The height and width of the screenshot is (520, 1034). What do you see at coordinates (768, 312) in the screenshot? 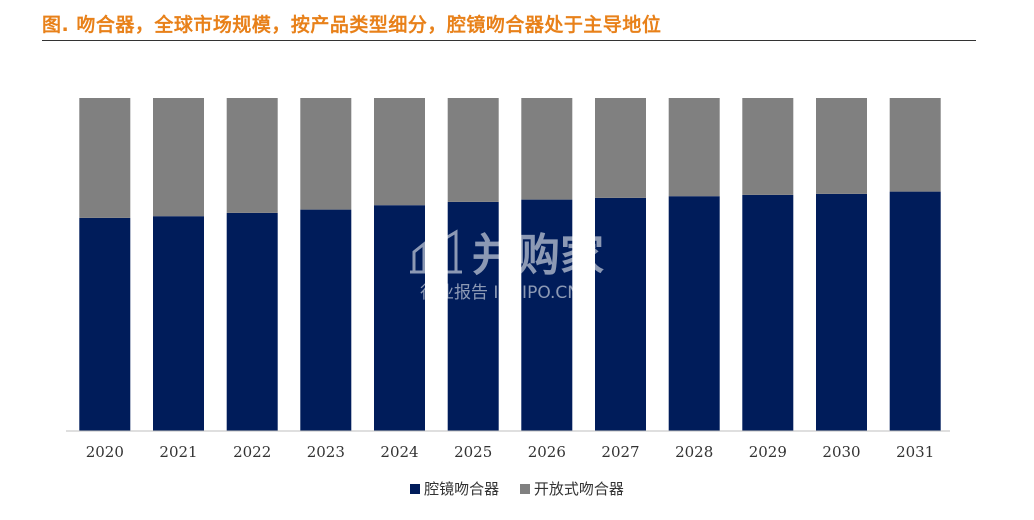
I see `bar-series-1-2029` at bounding box center [768, 312].